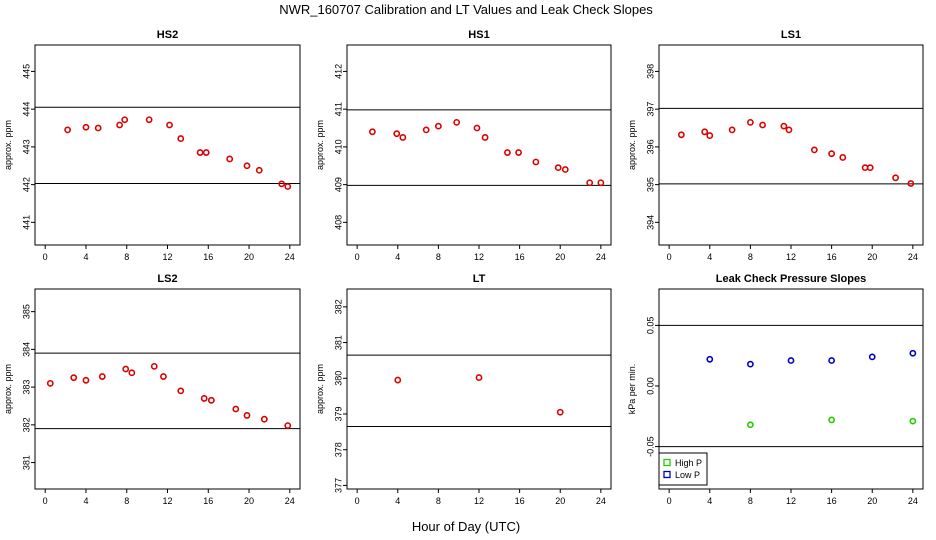 The image size is (936, 540). What do you see at coordinates (791, 35) in the screenshot?
I see `panel-title: LS1` at bounding box center [791, 35].